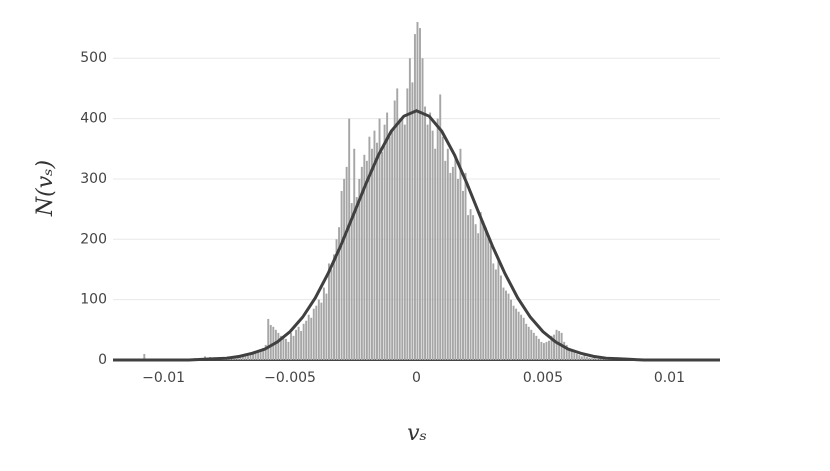 The height and width of the screenshot is (471, 830). What do you see at coordinates (93, 300) in the screenshot?
I see `y-tick-label: 100` at bounding box center [93, 300].